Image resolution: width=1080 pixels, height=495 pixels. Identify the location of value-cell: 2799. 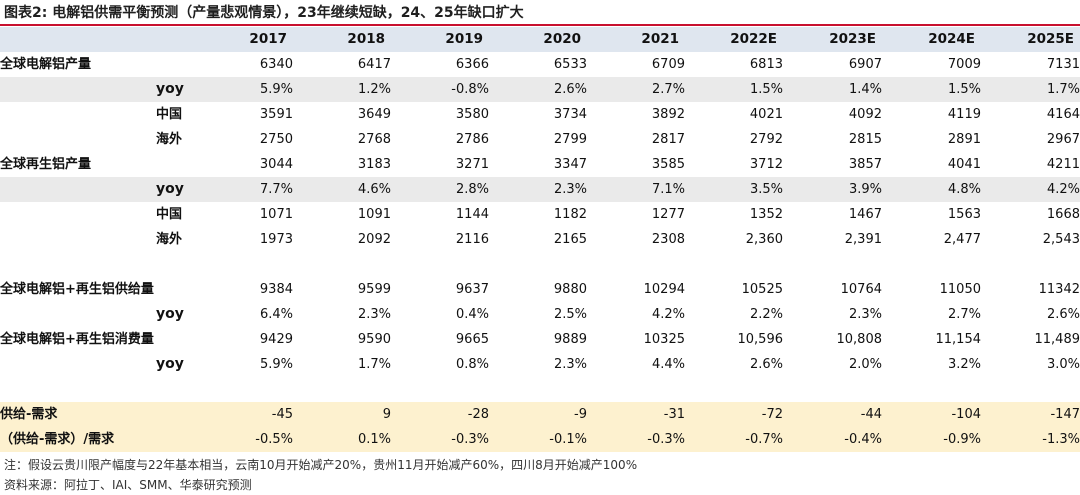
(570, 139).